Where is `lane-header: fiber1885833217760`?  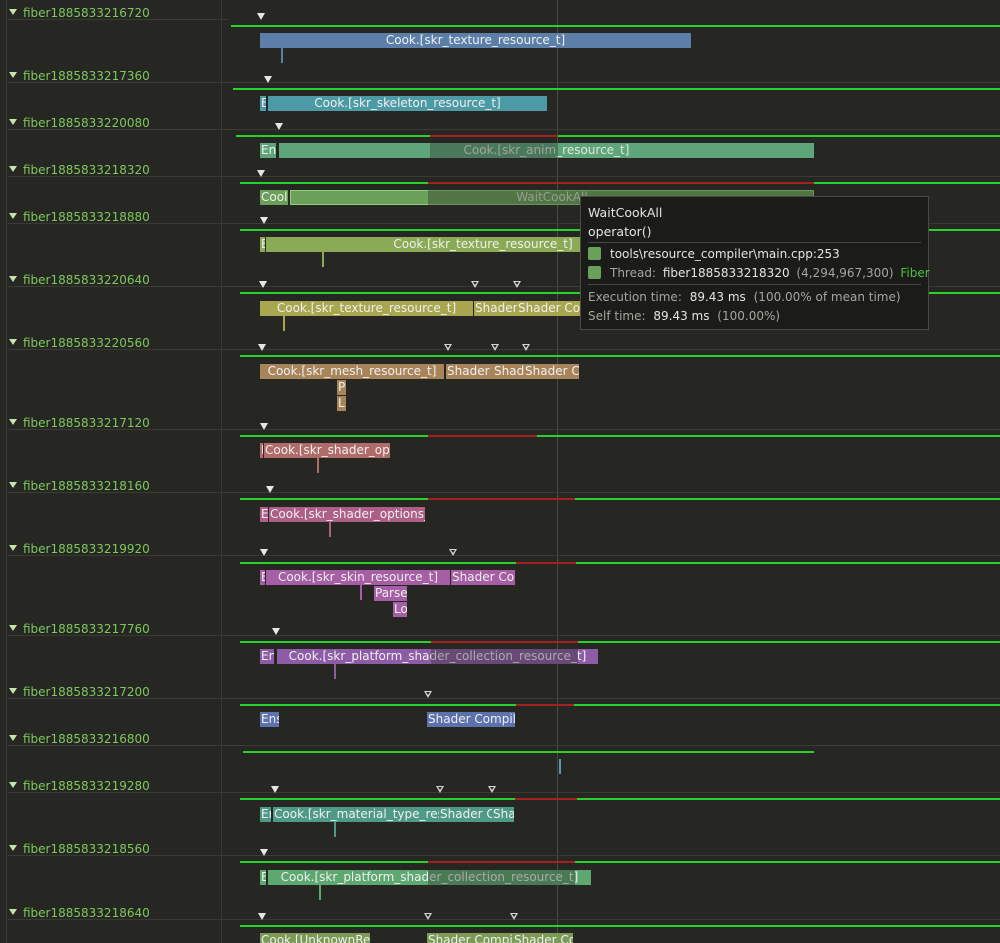
lane-header: fiber1885833217760 is located at coordinates (79, 629).